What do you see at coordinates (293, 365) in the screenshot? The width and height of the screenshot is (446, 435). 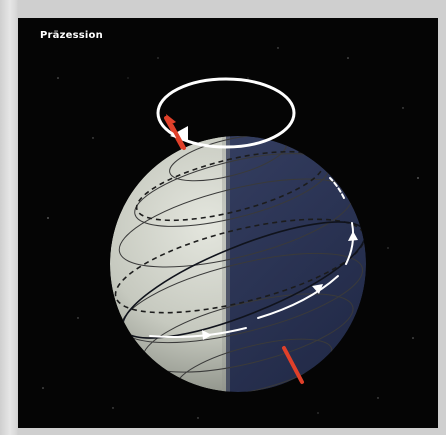 I see `rotation-axis-south` at bounding box center [293, 365].